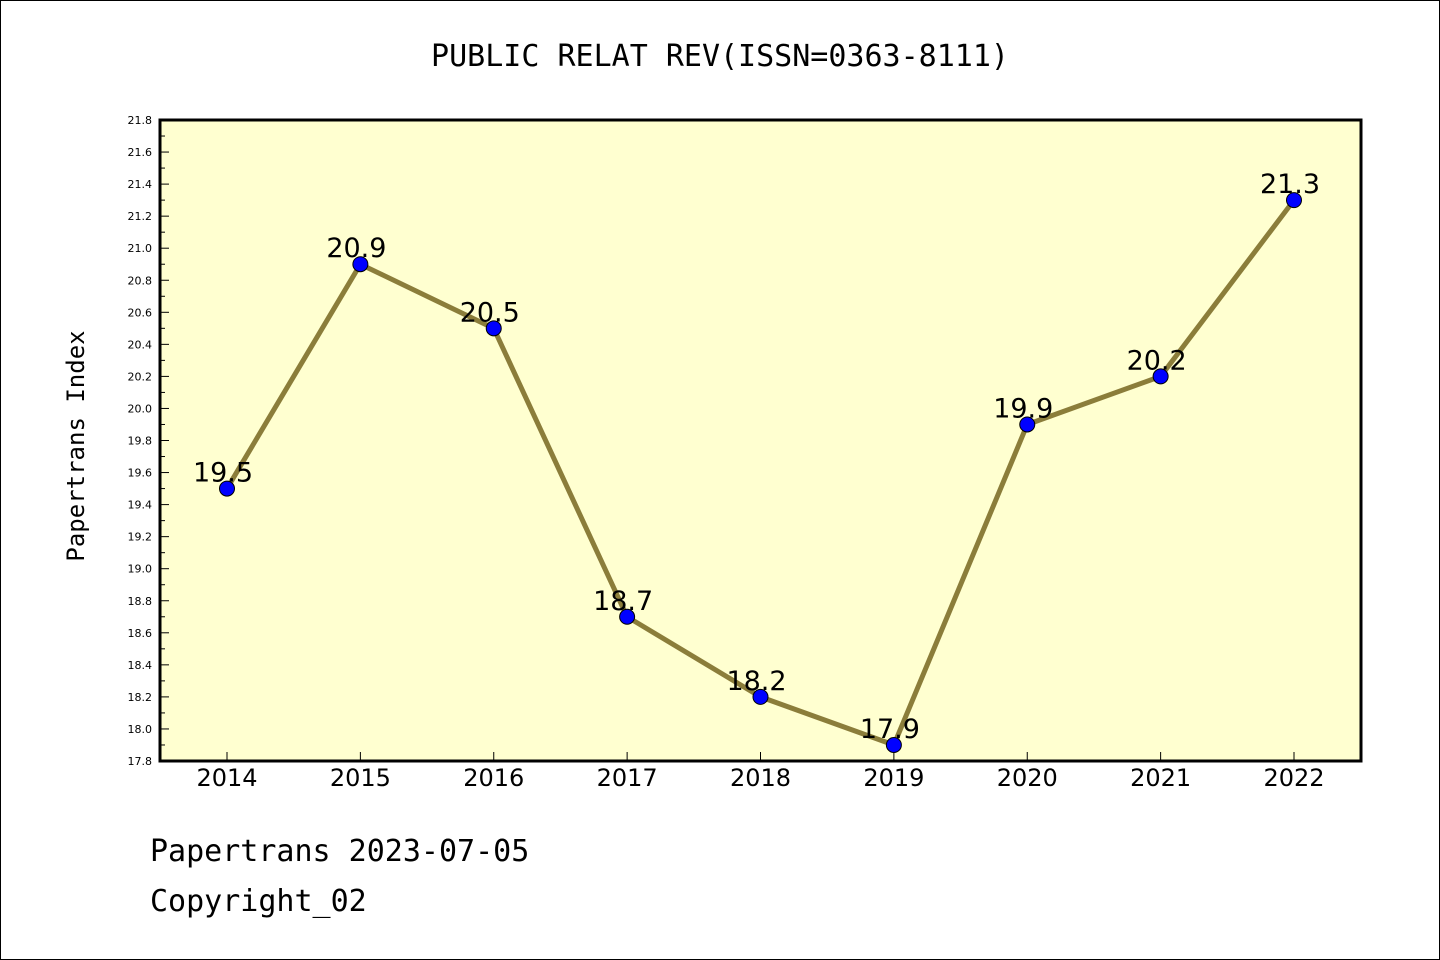  I want to click on x-tick-label: 2017, so click(627, 778).